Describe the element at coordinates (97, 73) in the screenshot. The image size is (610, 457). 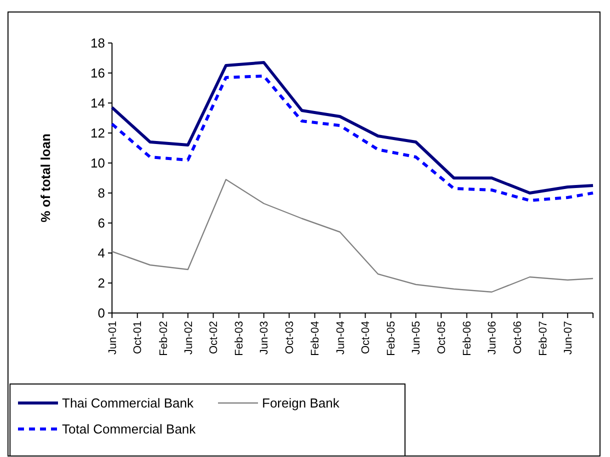
I see `y-tick-label: 16` at that location.